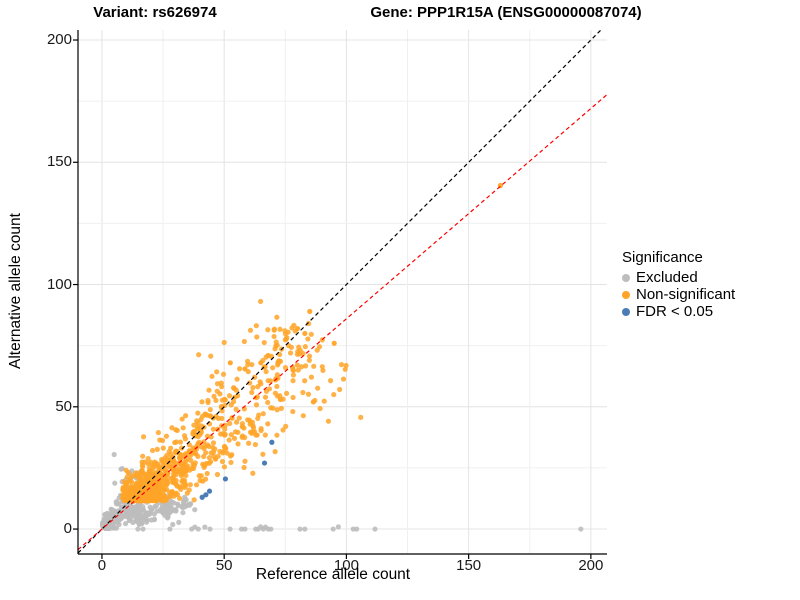 The width and height of the screenshot is (800, 600). Describe the element at coordinates (59, 162) in the screenshot. I see `y-tick-label: 150` at that location.